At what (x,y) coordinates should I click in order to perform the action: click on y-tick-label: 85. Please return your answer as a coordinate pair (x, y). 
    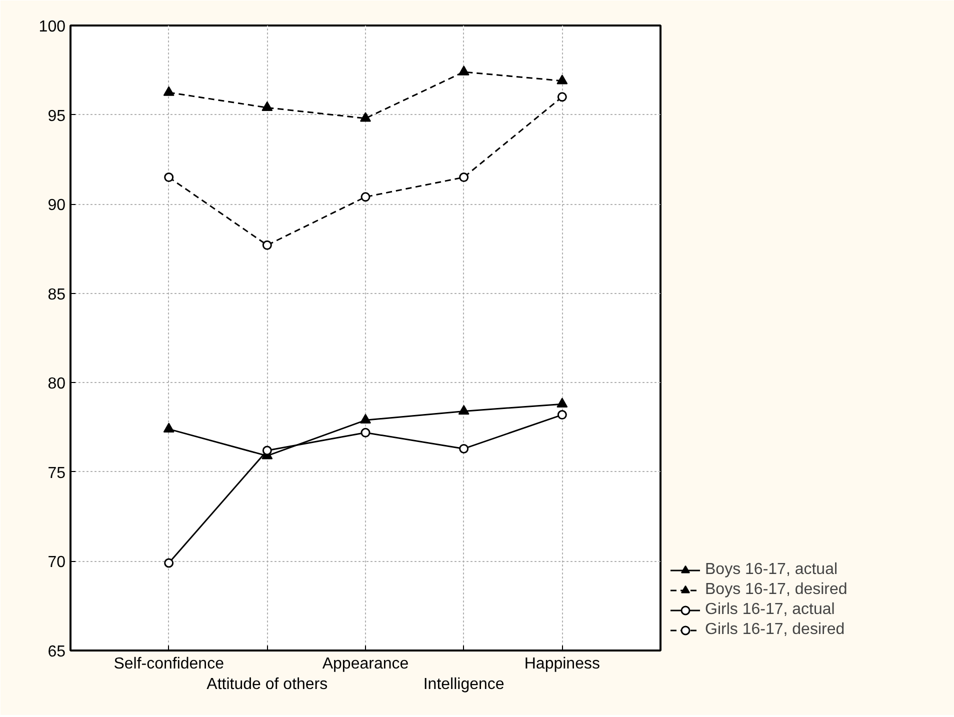
    Looking at the image, I should click on (57, 295).